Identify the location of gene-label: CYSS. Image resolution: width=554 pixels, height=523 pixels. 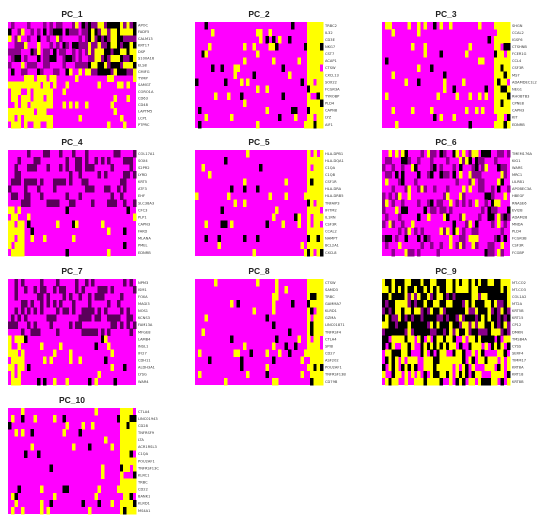
(517, 346).